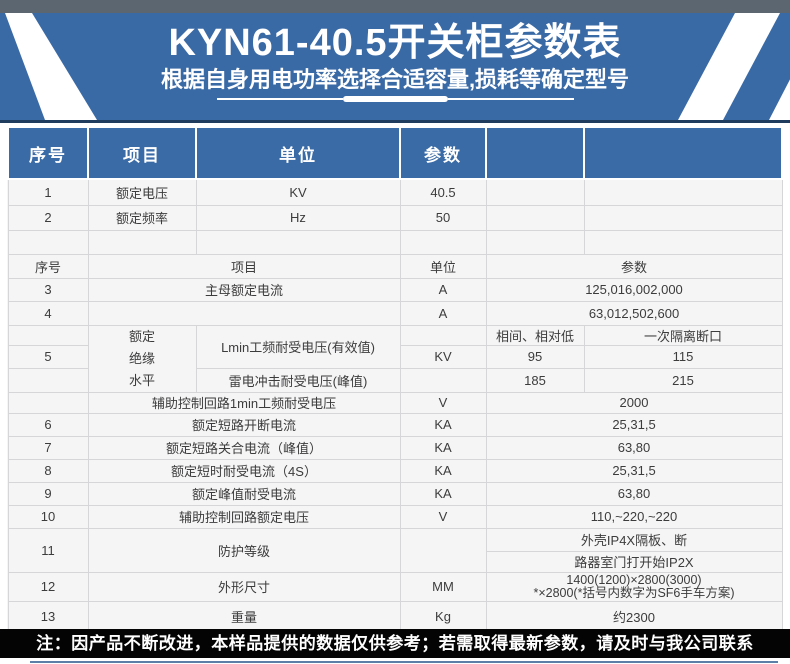 Image resolution: width=790 pixels, height=664 pixels. I want to click on subheader-param: 参数, so click(634, 266).